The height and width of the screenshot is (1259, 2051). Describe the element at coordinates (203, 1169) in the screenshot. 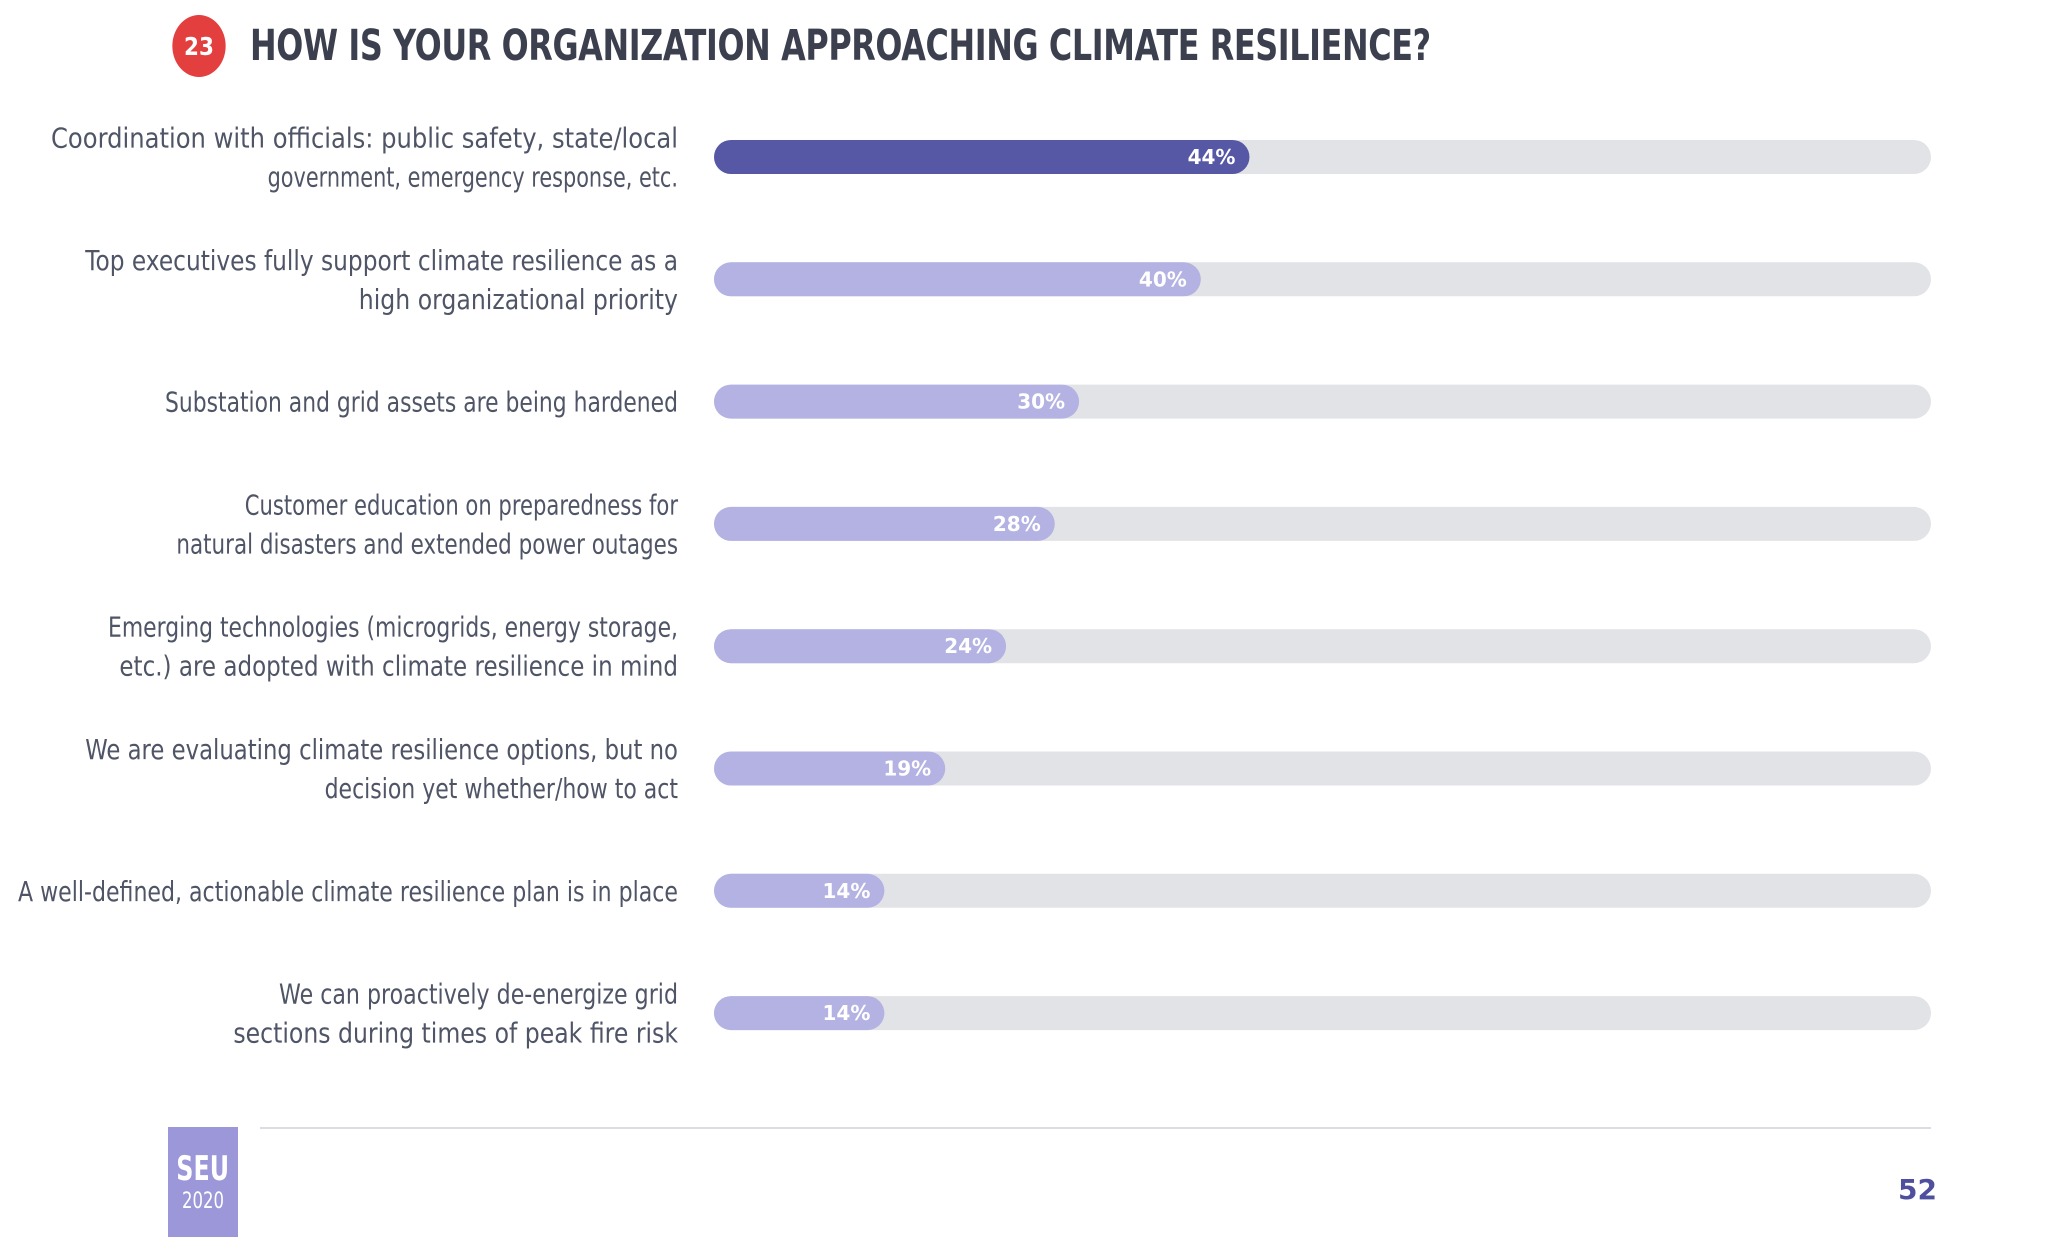

I see `logo-text-top: SEU` at that location.